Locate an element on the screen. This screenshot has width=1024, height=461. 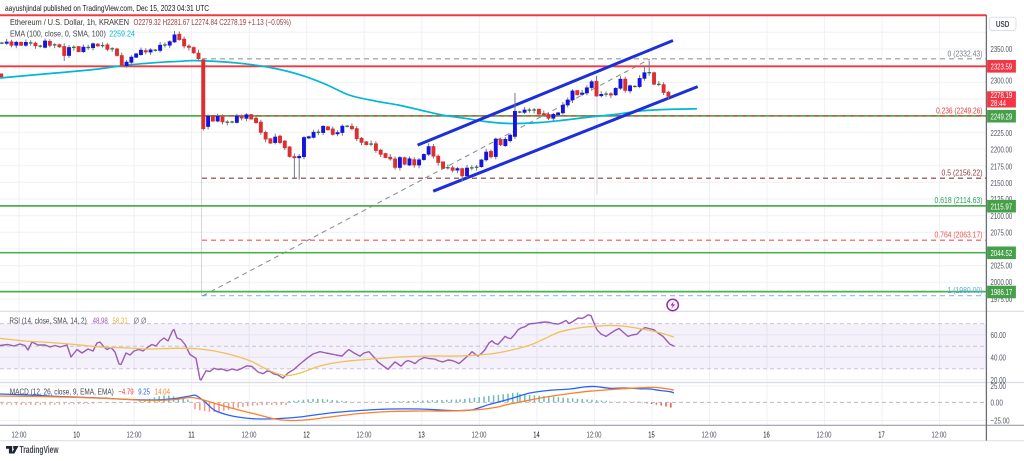
svg-text: 40.00 is located at coordinates (999, 358).